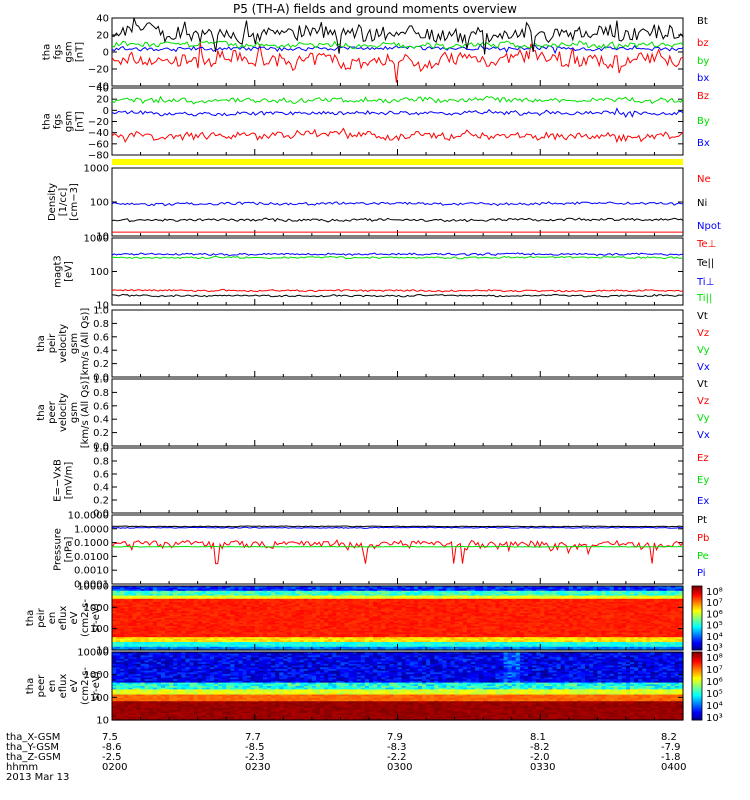  I want to click on y-tick-label: 10, so click(102, 237).